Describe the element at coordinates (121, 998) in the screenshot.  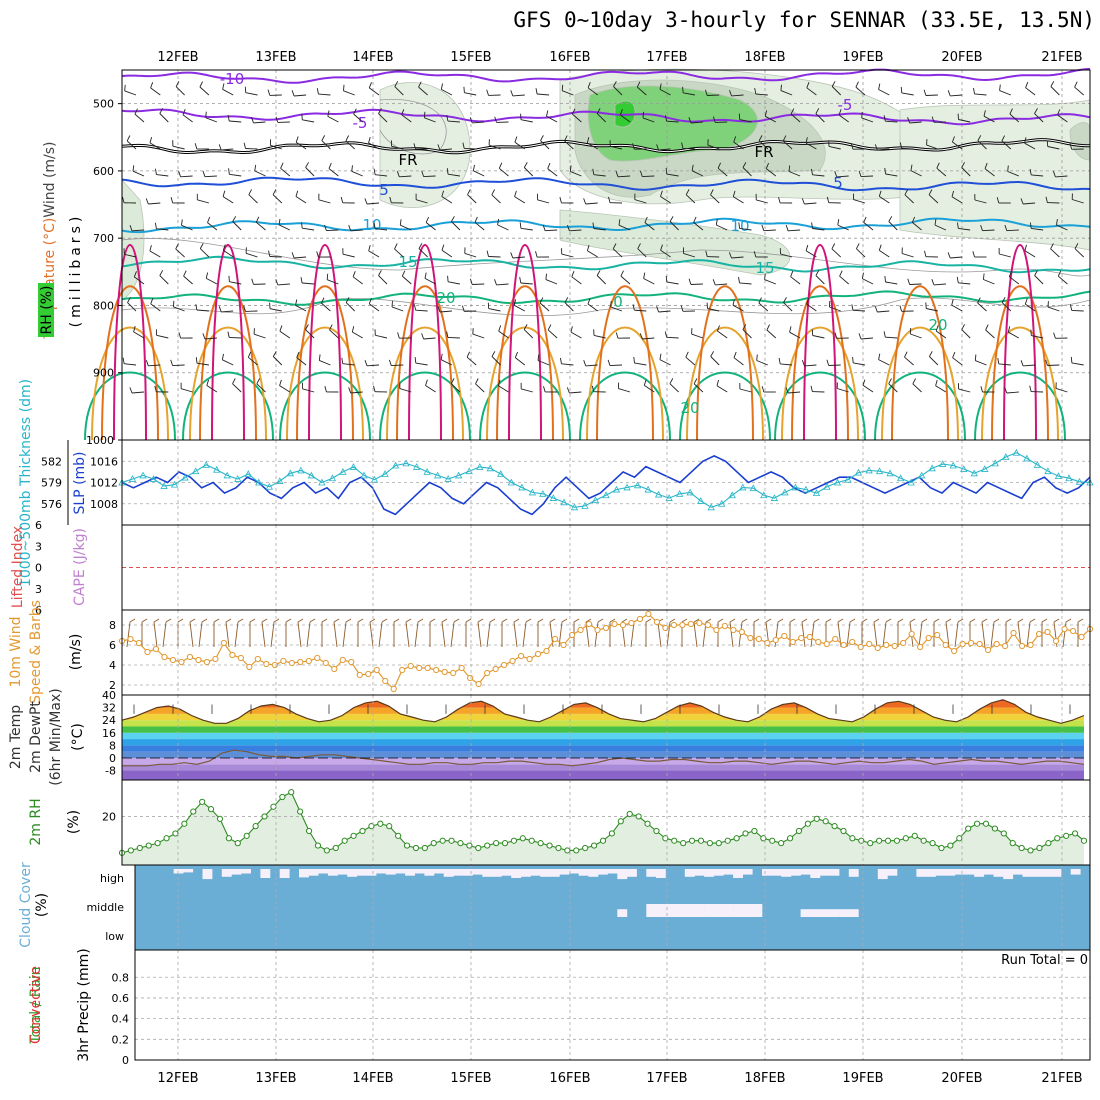
I see `precip-tick-label: 0.6` at that location.